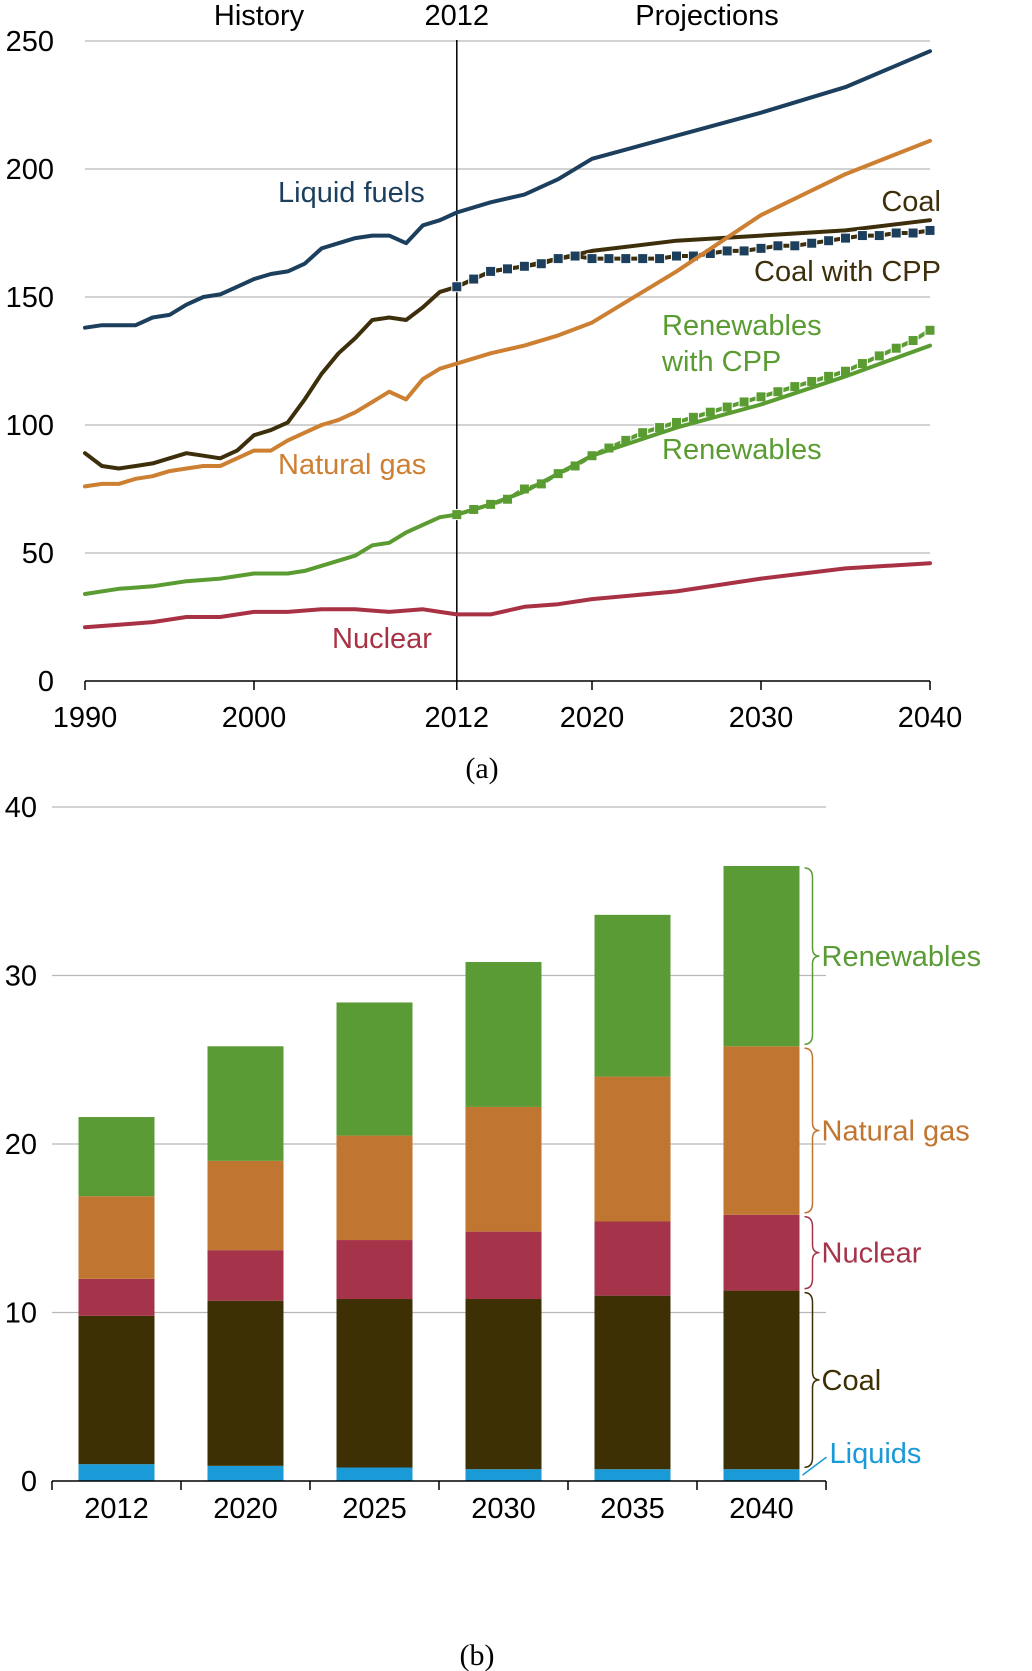  Describe the element at coordinates (245, 1275) in the screenshot. I see `chart-b-bar-nuclear-2020` at that location.